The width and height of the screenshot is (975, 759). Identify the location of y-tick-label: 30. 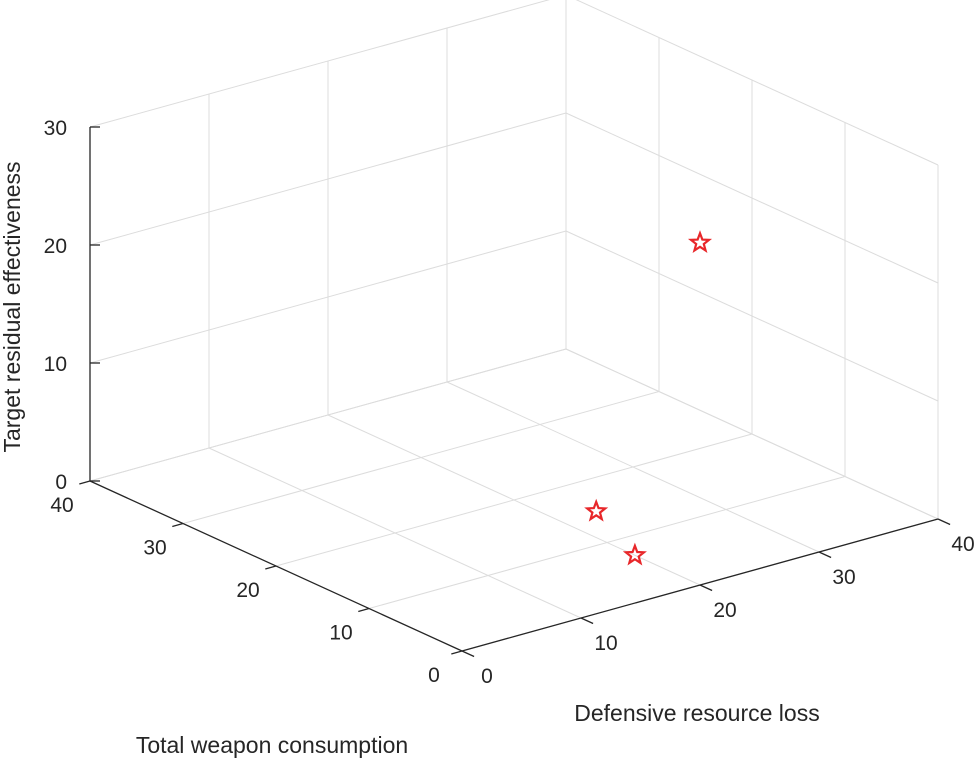
(843, 577).